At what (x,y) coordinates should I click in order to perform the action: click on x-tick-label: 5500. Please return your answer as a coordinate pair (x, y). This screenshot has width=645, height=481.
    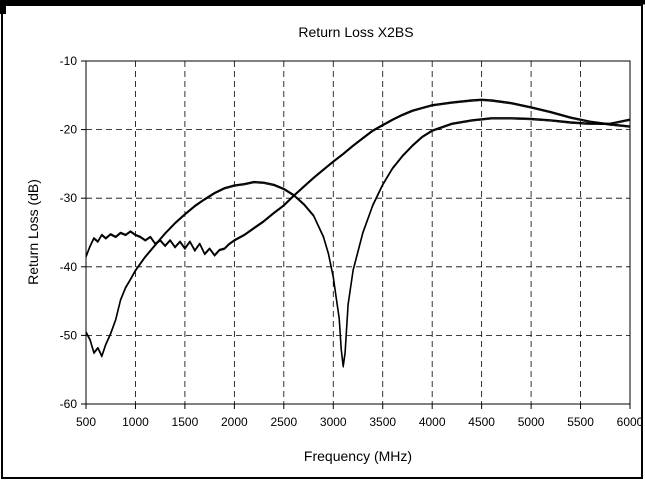
    Looking at the image, I should click on (580, 422).